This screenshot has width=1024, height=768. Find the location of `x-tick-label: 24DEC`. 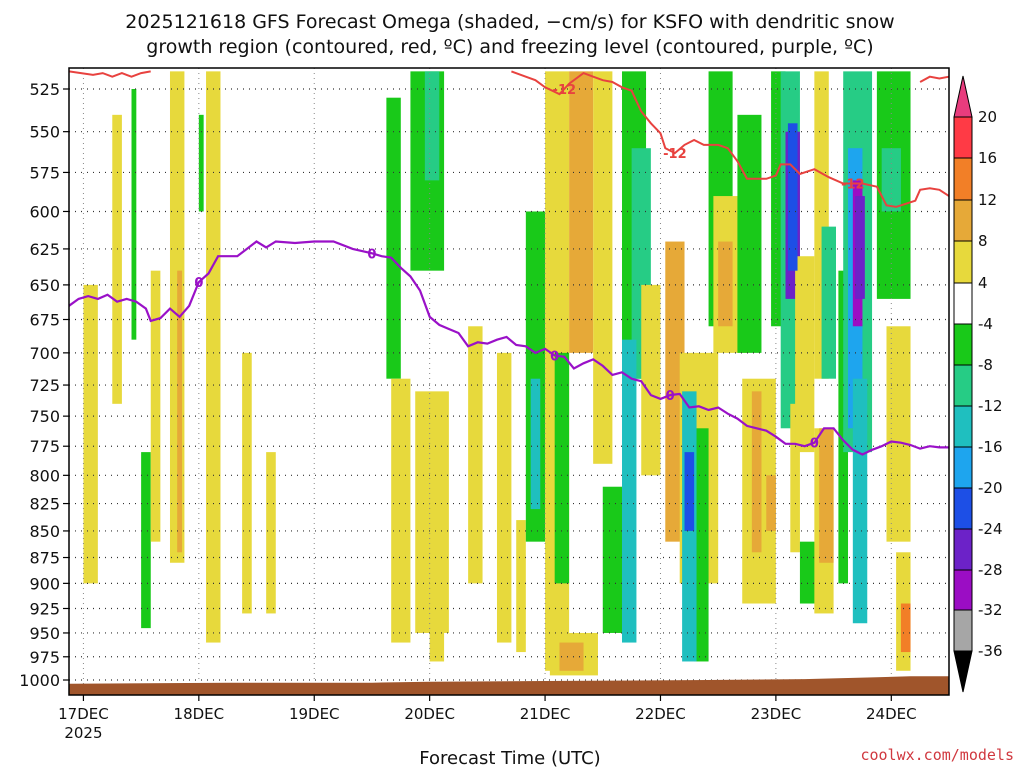

x-tick-label: 24DEC is located at coordinates (891, 714).